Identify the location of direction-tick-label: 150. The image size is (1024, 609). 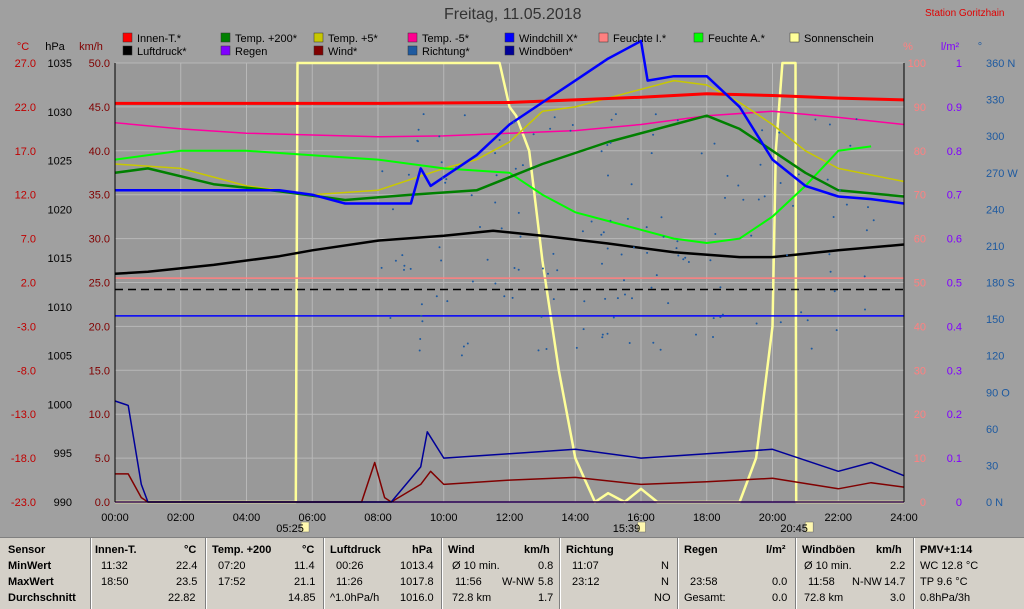
(995, 320).